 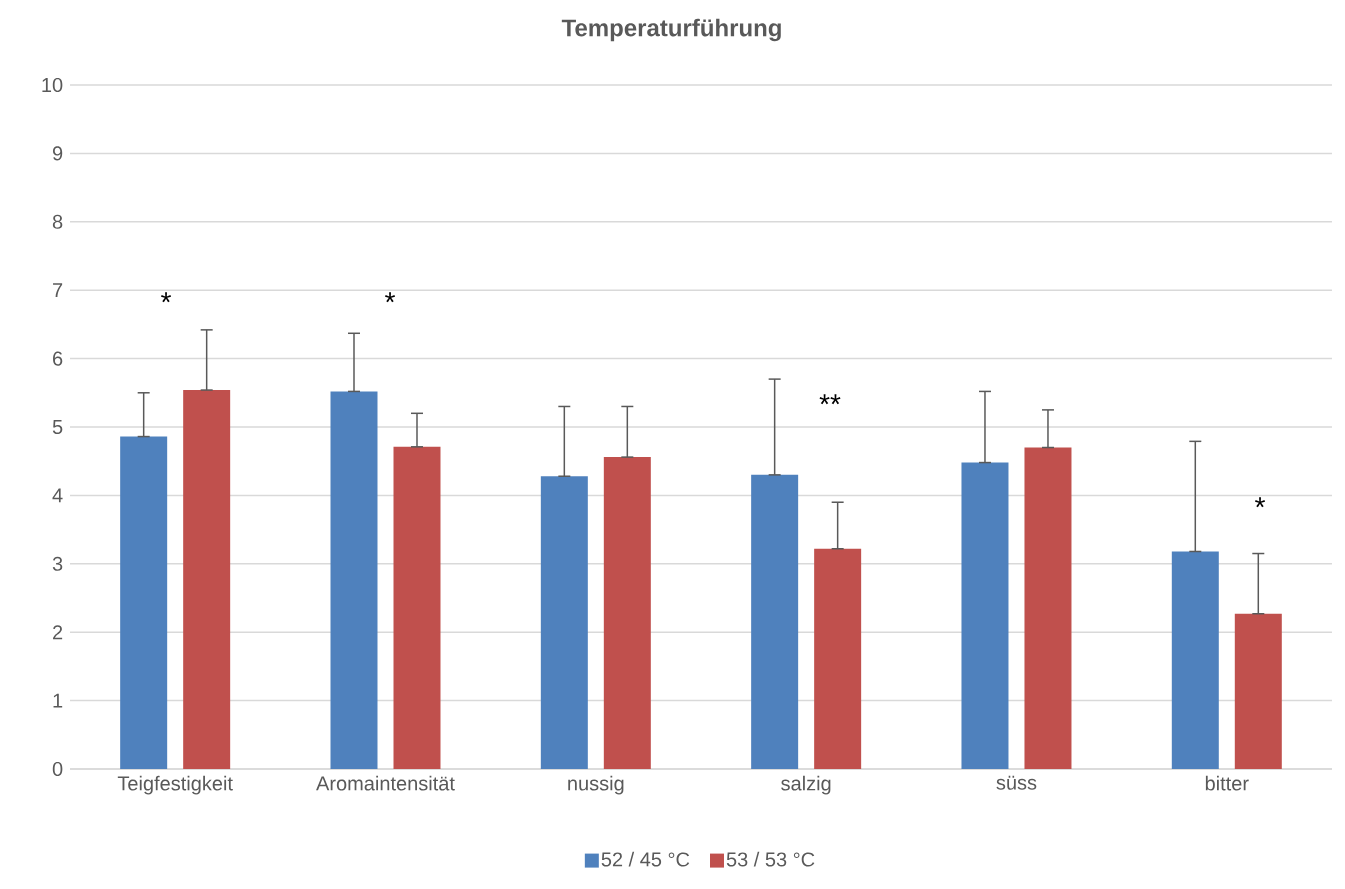 I want to click on x-tick-label: salzig, so click(x=806, y=785).